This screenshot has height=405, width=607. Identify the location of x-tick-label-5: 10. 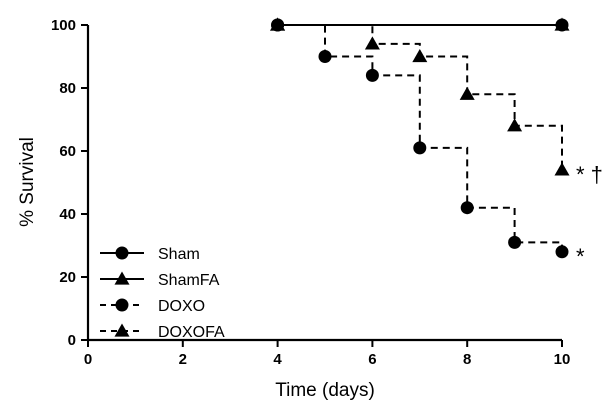
(562, 359).